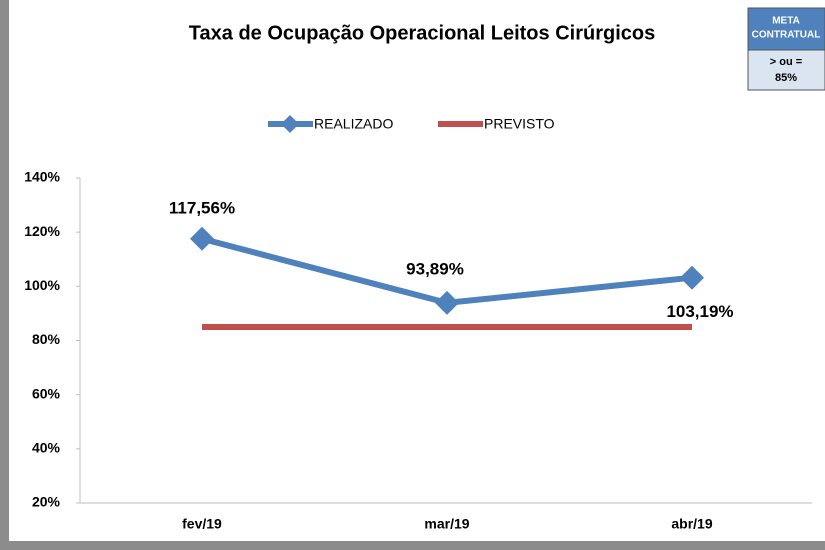 This screenshot has width=825, height=550. Describe the element at coordinates (202, 524) in the screenshot. I see `x-tick-label: fev/19` at that location.